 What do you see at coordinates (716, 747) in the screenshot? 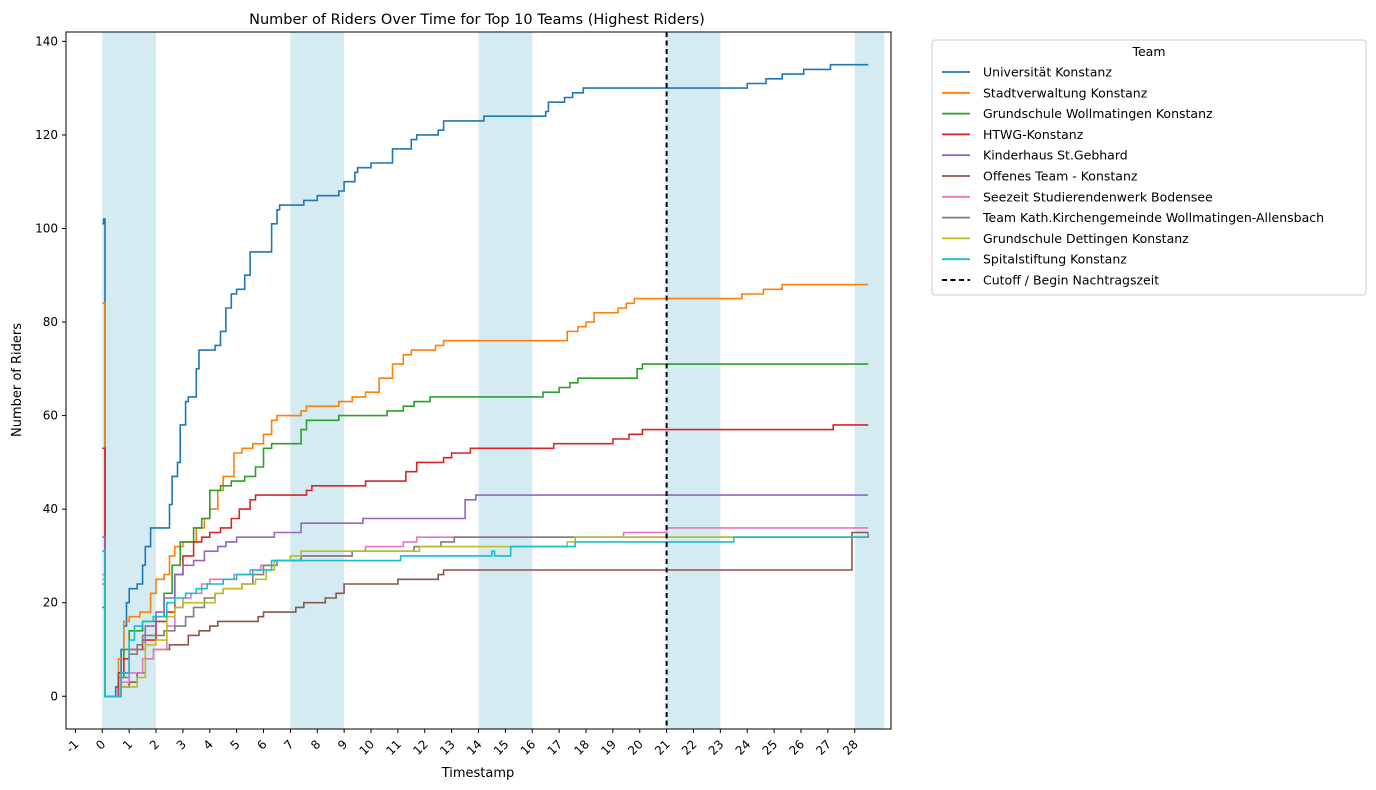
I see `x-tick-label-23: 23` at bounding box center [716, 747].